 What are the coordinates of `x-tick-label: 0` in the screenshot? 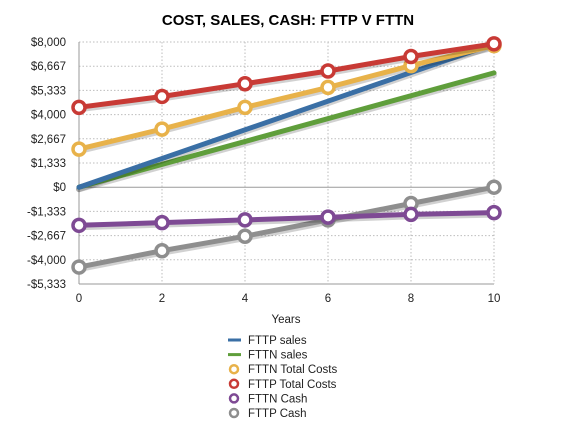 It's located at (79, 299).